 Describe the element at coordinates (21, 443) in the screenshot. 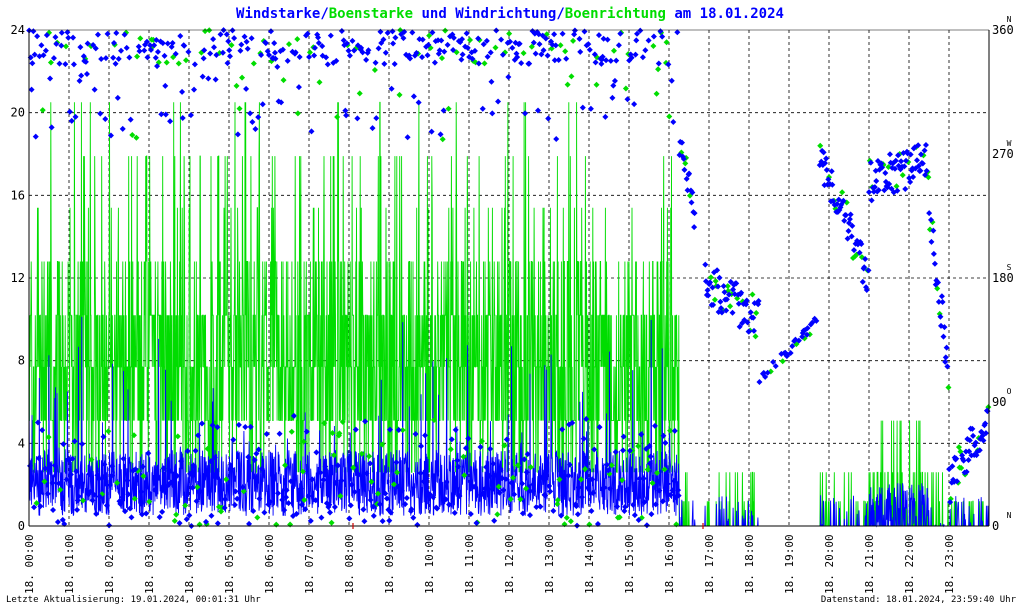

I see `left-axis-tick-label: 4` at that location.